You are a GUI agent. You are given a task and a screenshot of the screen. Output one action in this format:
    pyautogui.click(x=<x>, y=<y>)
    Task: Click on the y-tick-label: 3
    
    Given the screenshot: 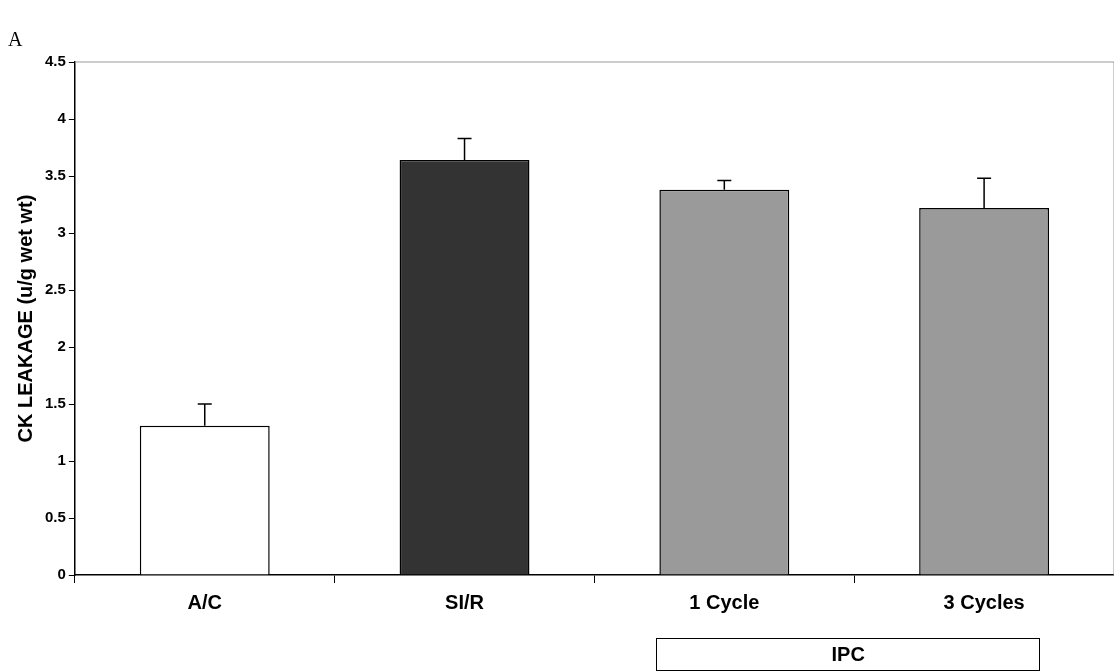 What is the action you would take?
    pyautogui.click(x=61, y=232)
    